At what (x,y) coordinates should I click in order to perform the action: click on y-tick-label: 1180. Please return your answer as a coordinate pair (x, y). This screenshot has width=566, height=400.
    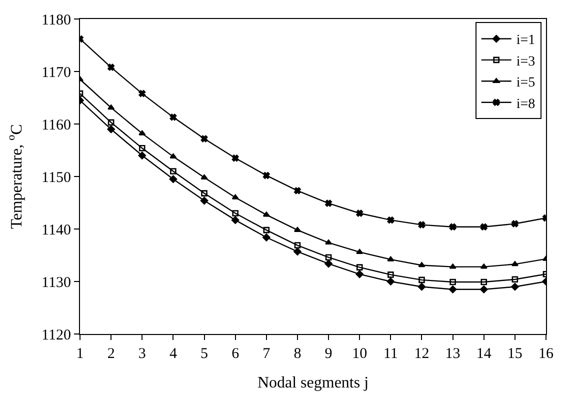
    Looking at the image, I should click on (56, 20).